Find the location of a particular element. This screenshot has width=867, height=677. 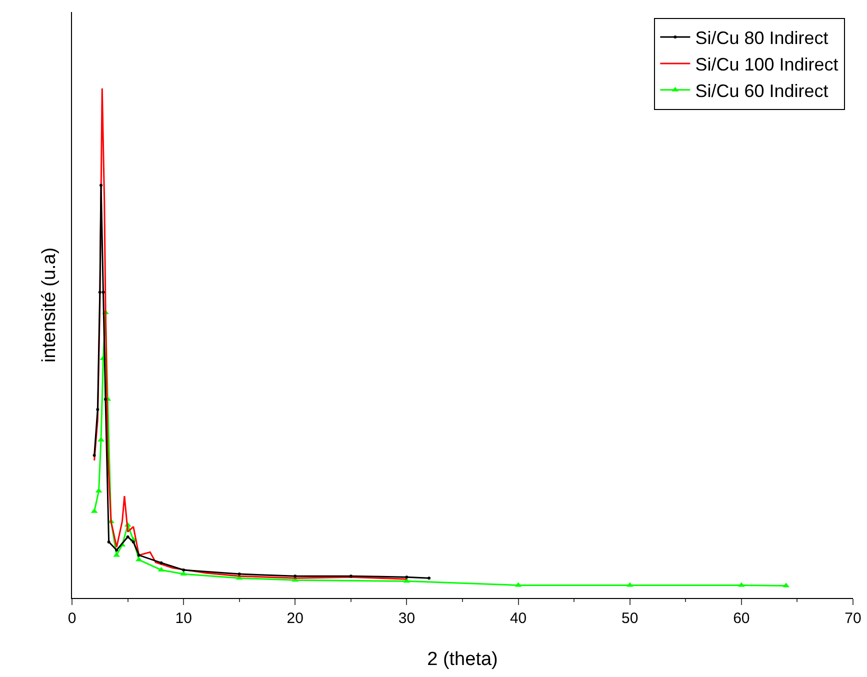

legend-label: Si/Cu 100 Indirect is located at coordinates (766, 64).